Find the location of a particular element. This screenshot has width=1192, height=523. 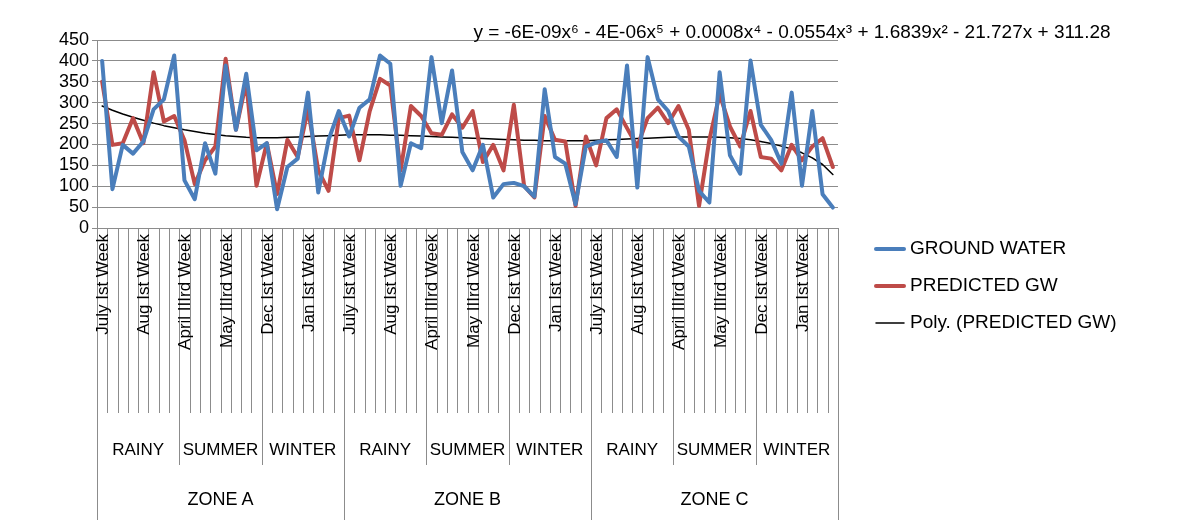

y-tick-label: 400 is located at coordinates (73, 59).